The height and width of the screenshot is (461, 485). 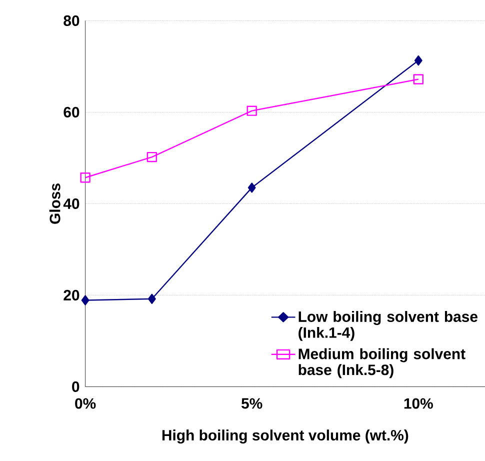 I want to click on y-tick-label: 20, so click(x=72, y=295).